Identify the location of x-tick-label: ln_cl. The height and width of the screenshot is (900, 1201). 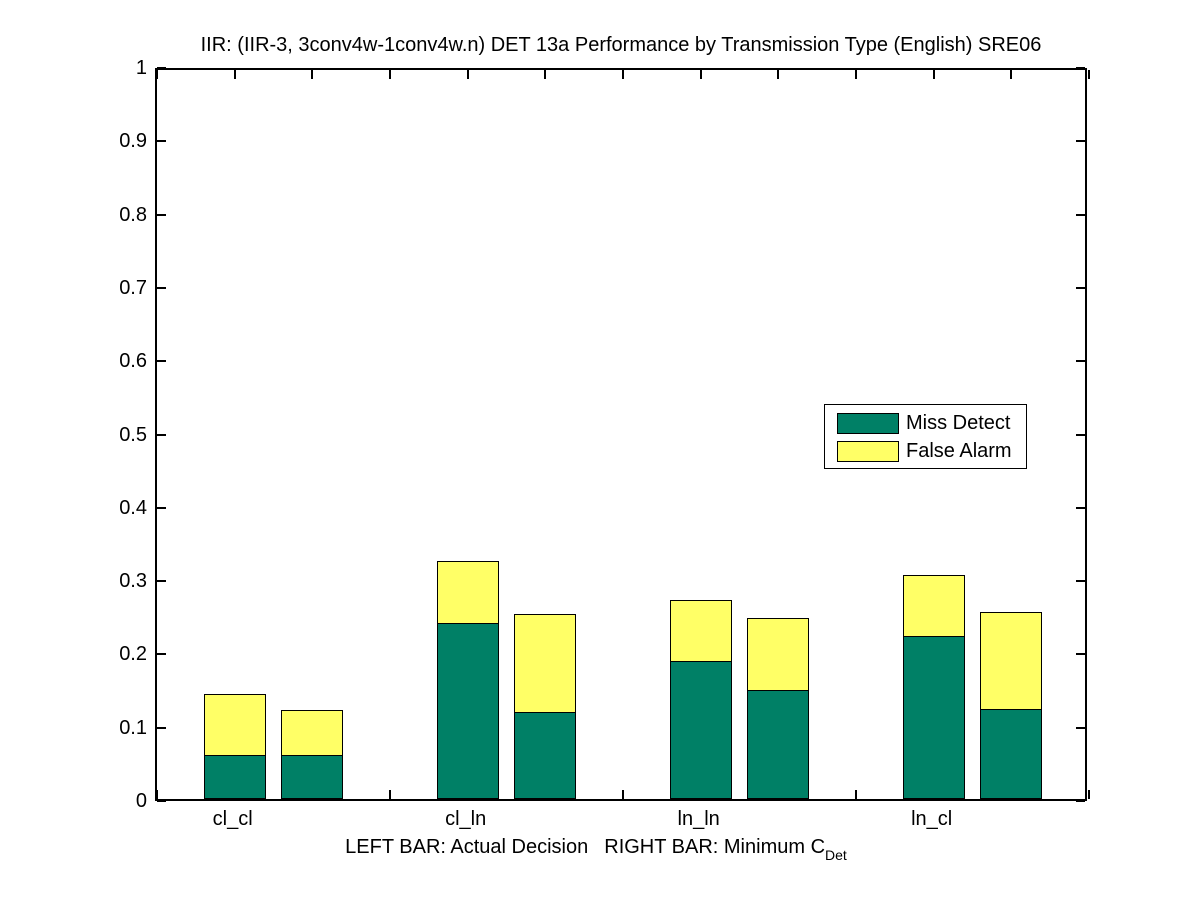
(932, 819).